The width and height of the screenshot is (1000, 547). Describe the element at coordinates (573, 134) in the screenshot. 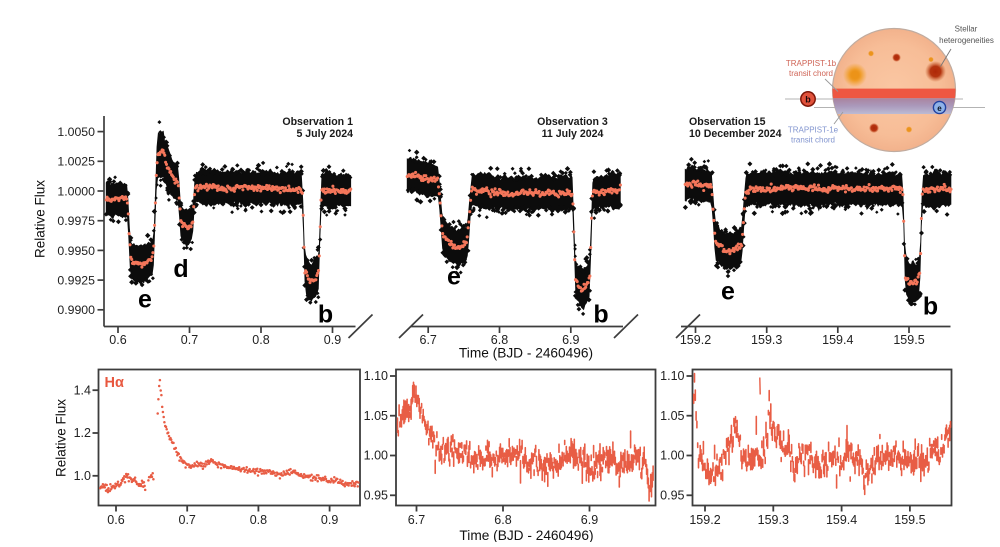

I see `svg-text: 11 July 2024` at that location.